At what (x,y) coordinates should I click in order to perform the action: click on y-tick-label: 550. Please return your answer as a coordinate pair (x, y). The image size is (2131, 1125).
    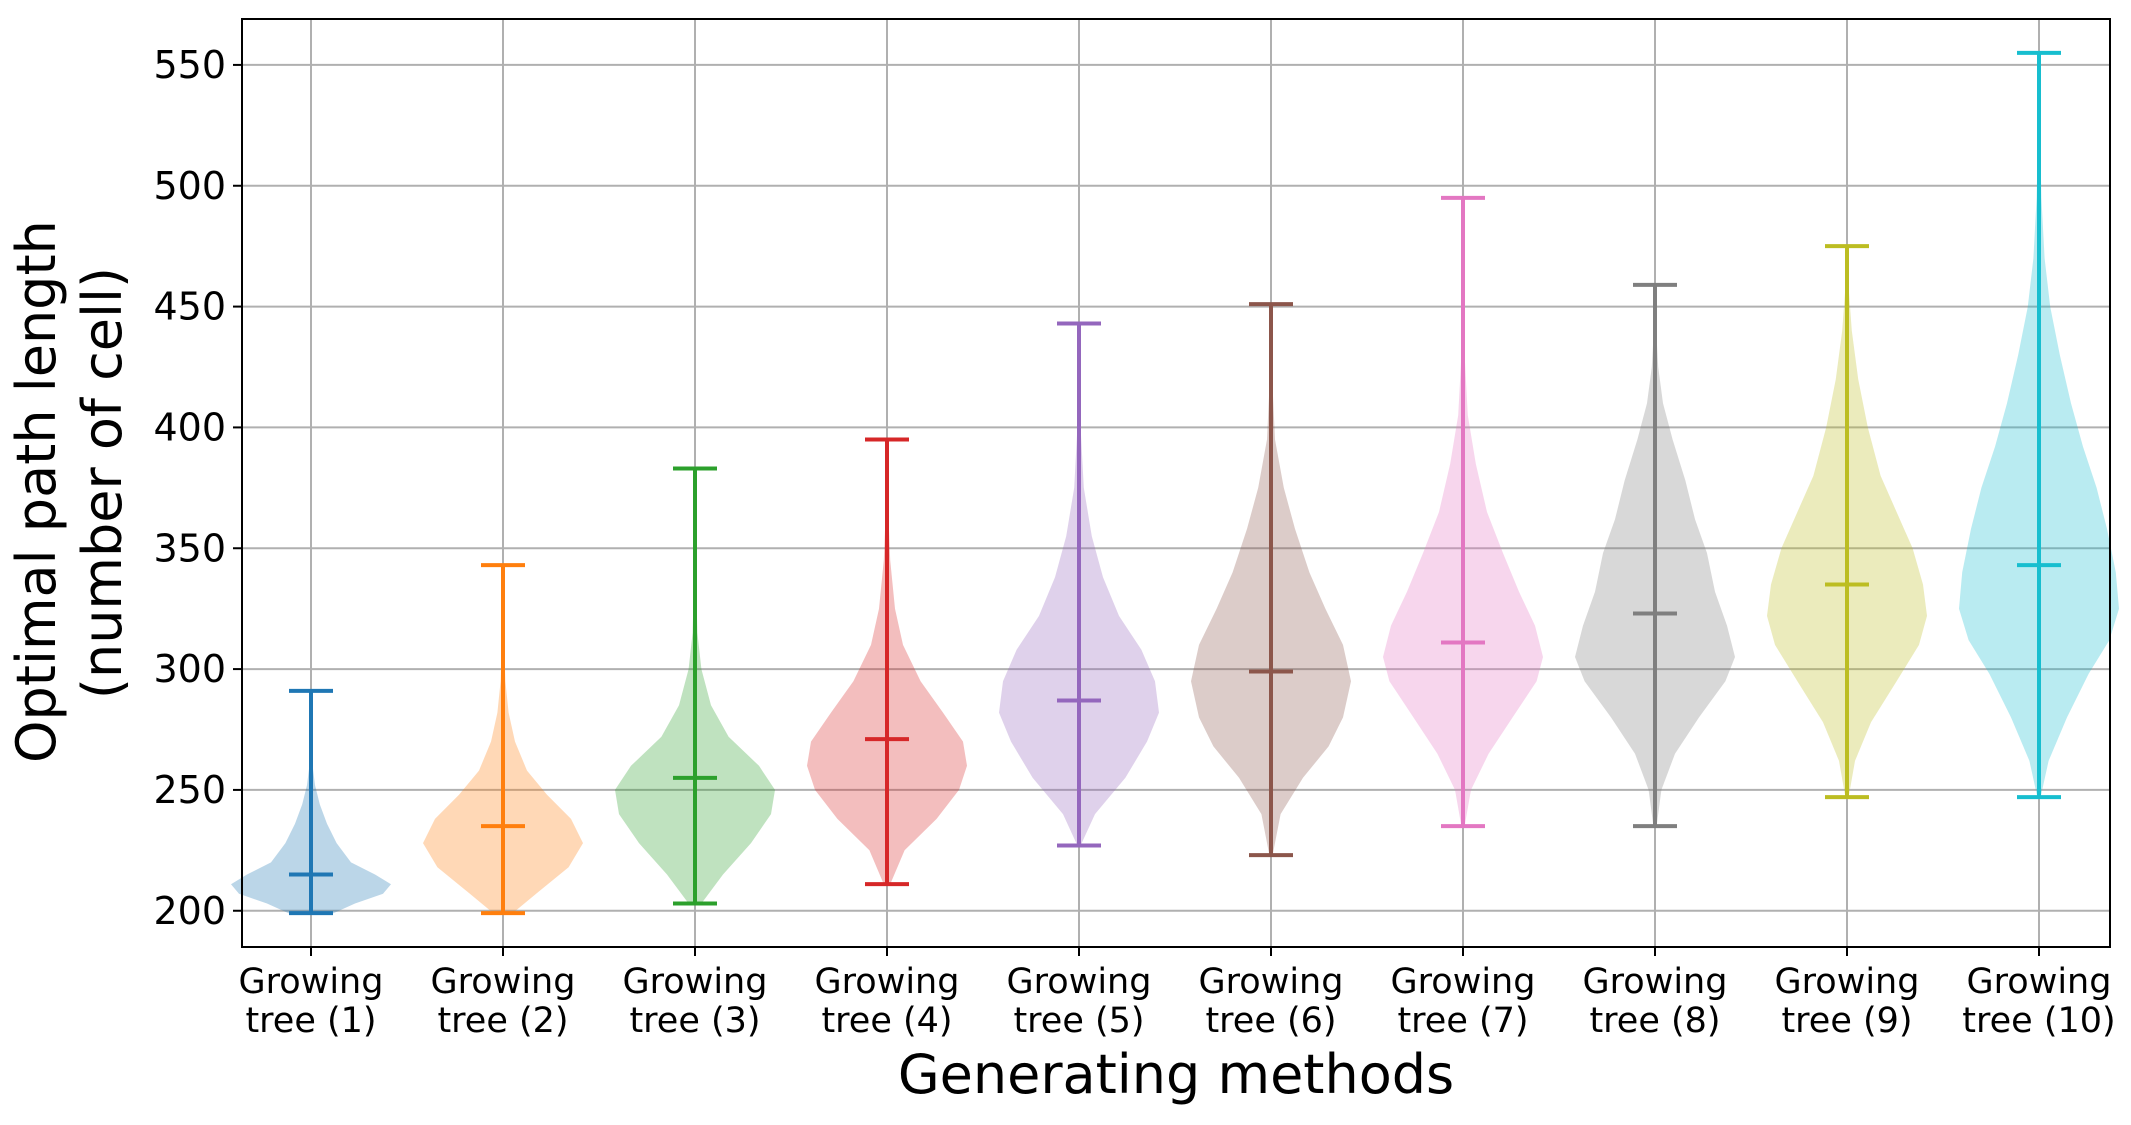
    Looking at the image, I should click on (189, 65).